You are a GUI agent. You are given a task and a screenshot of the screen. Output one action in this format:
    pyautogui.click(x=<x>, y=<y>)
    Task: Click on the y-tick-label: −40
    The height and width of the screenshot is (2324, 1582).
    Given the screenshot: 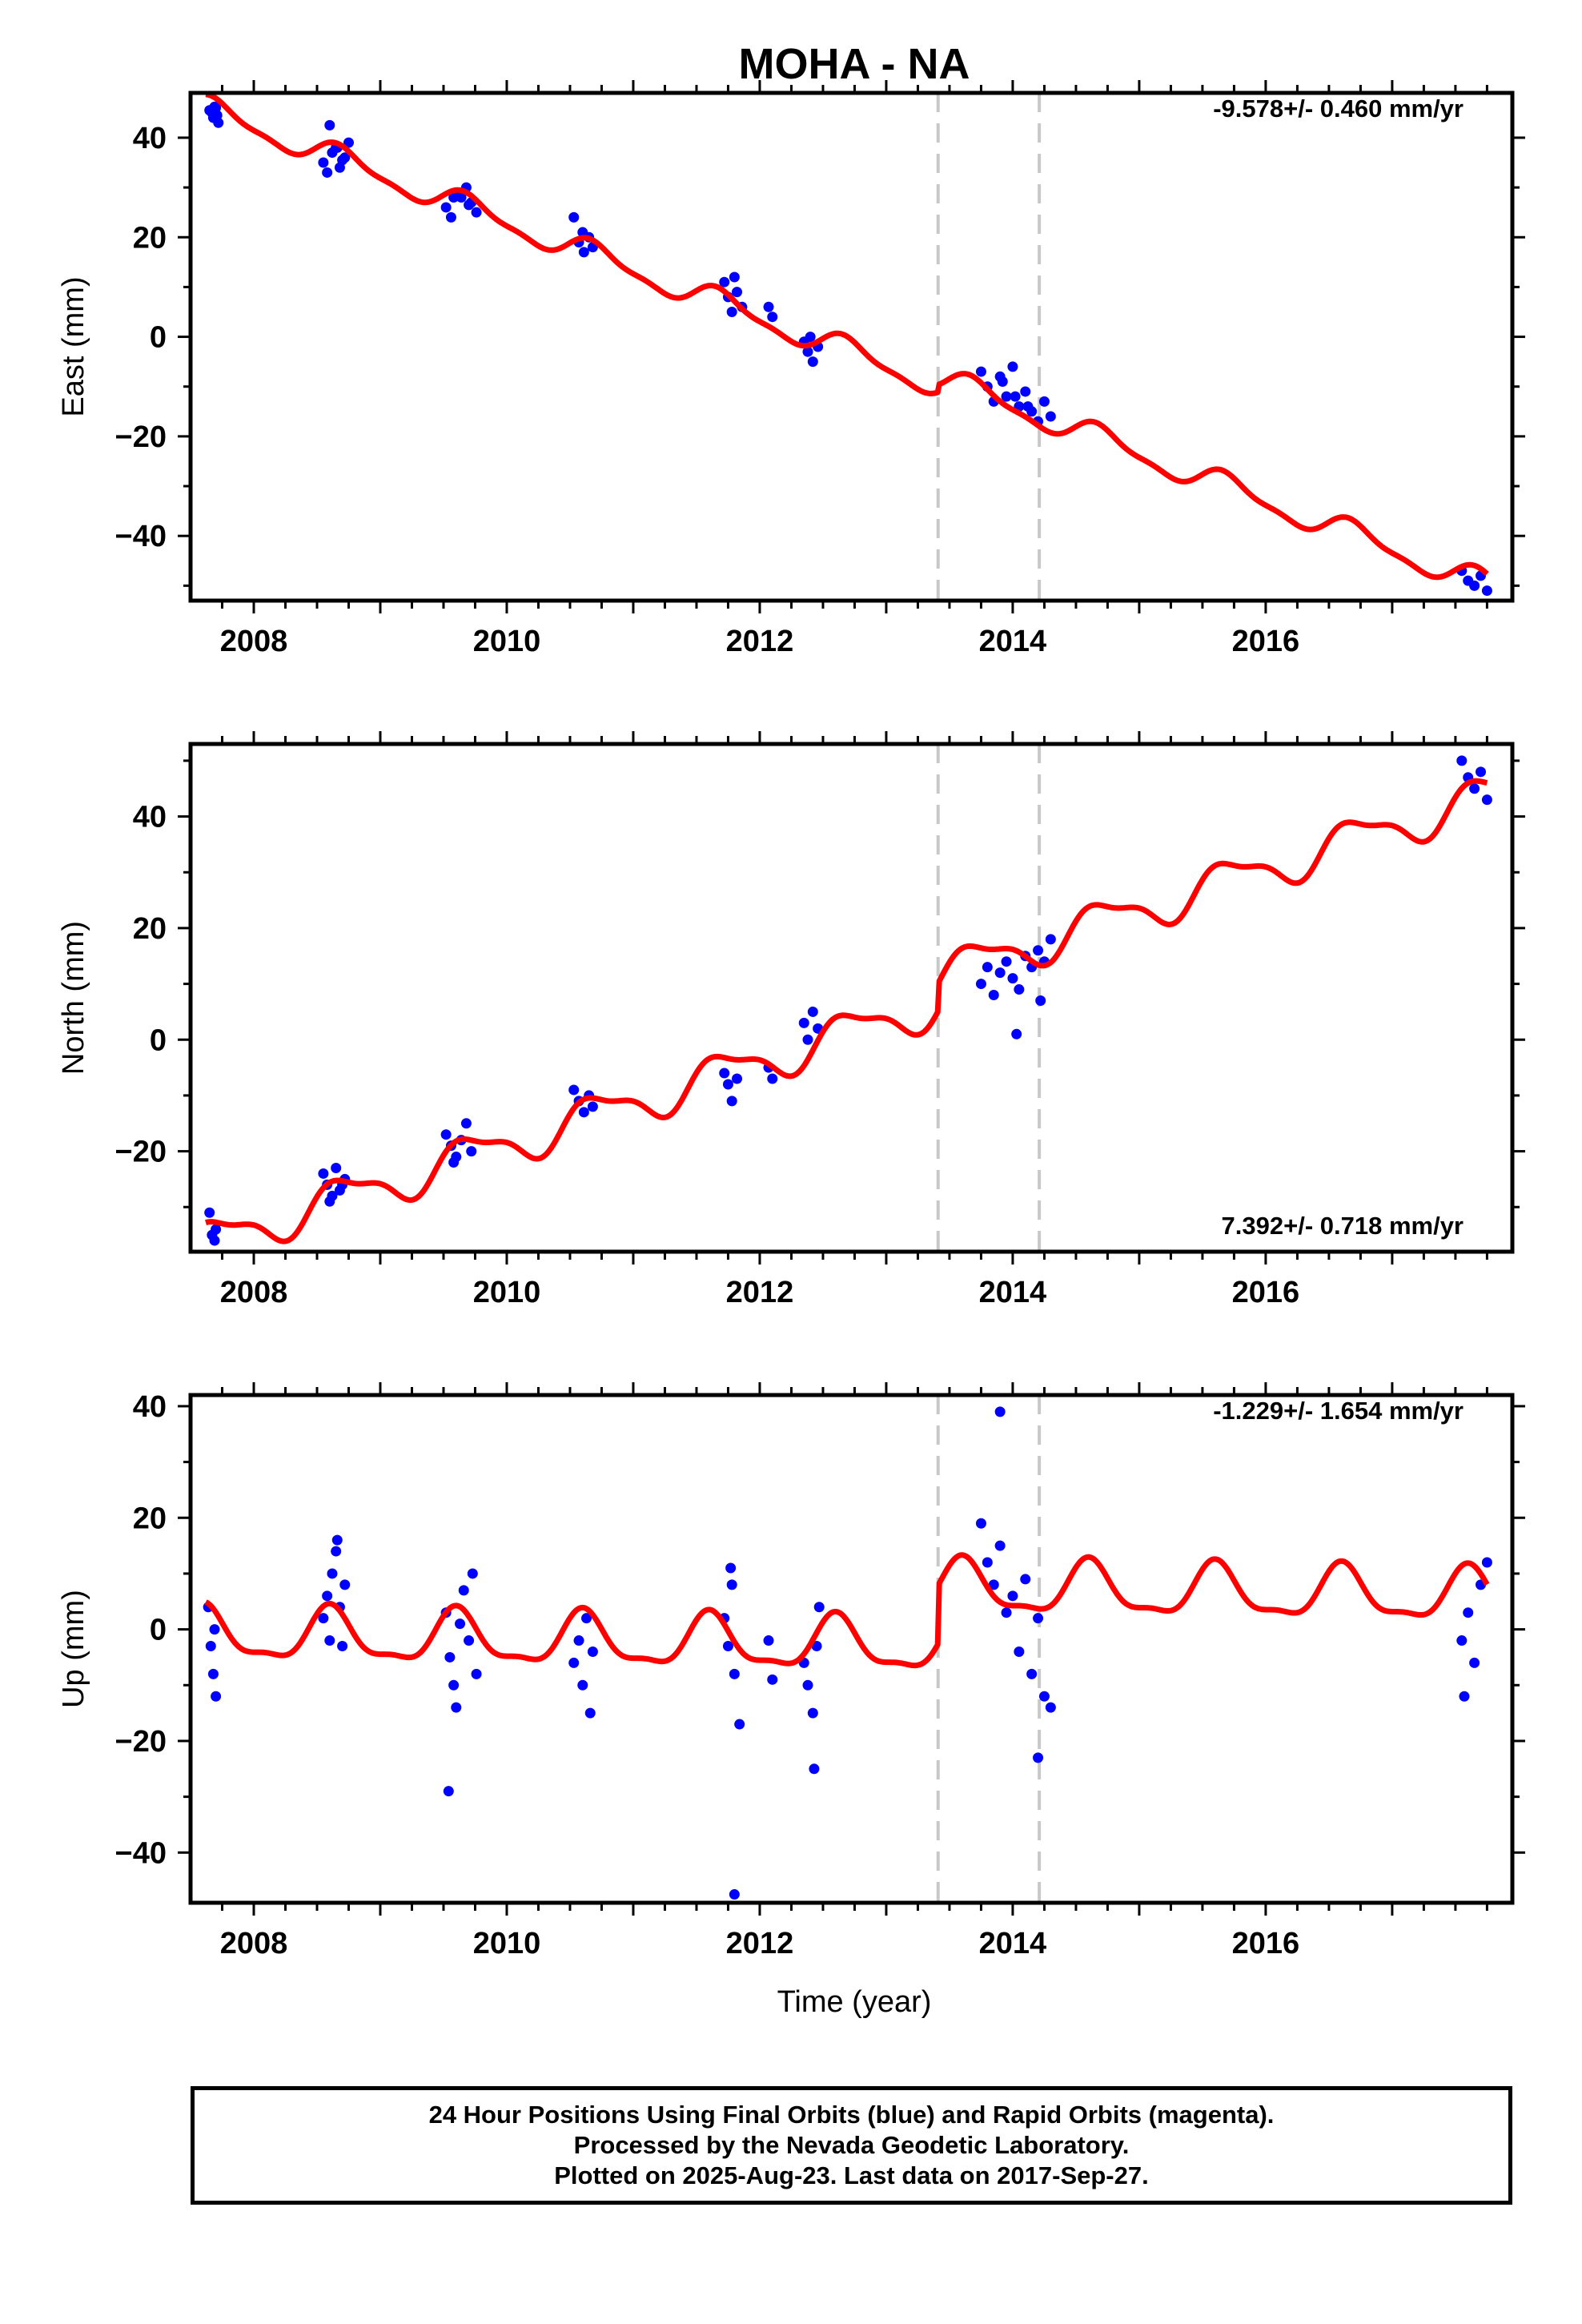 What is the action you would take?
    pyautogui.click(x=141, y=1853)
    